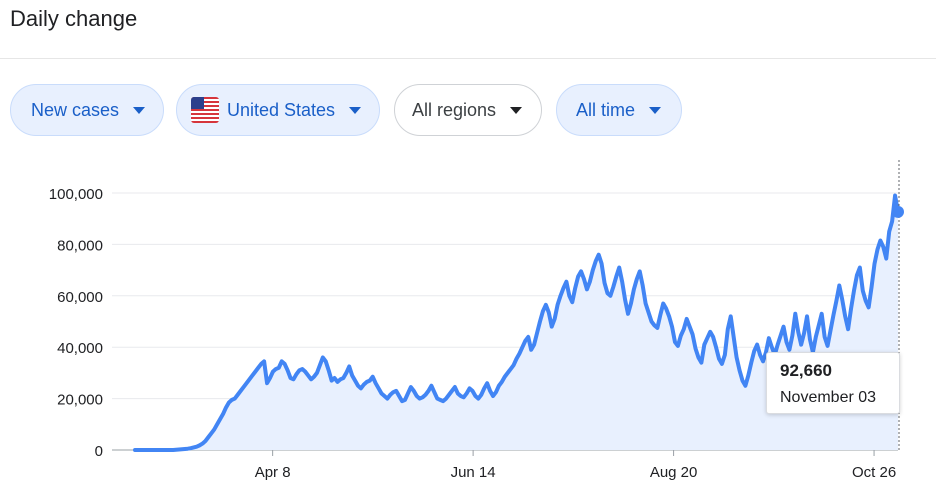  Describe the element at coordinates (468, 29) in the screenshot. I see `page-header: Daily change` at that location.